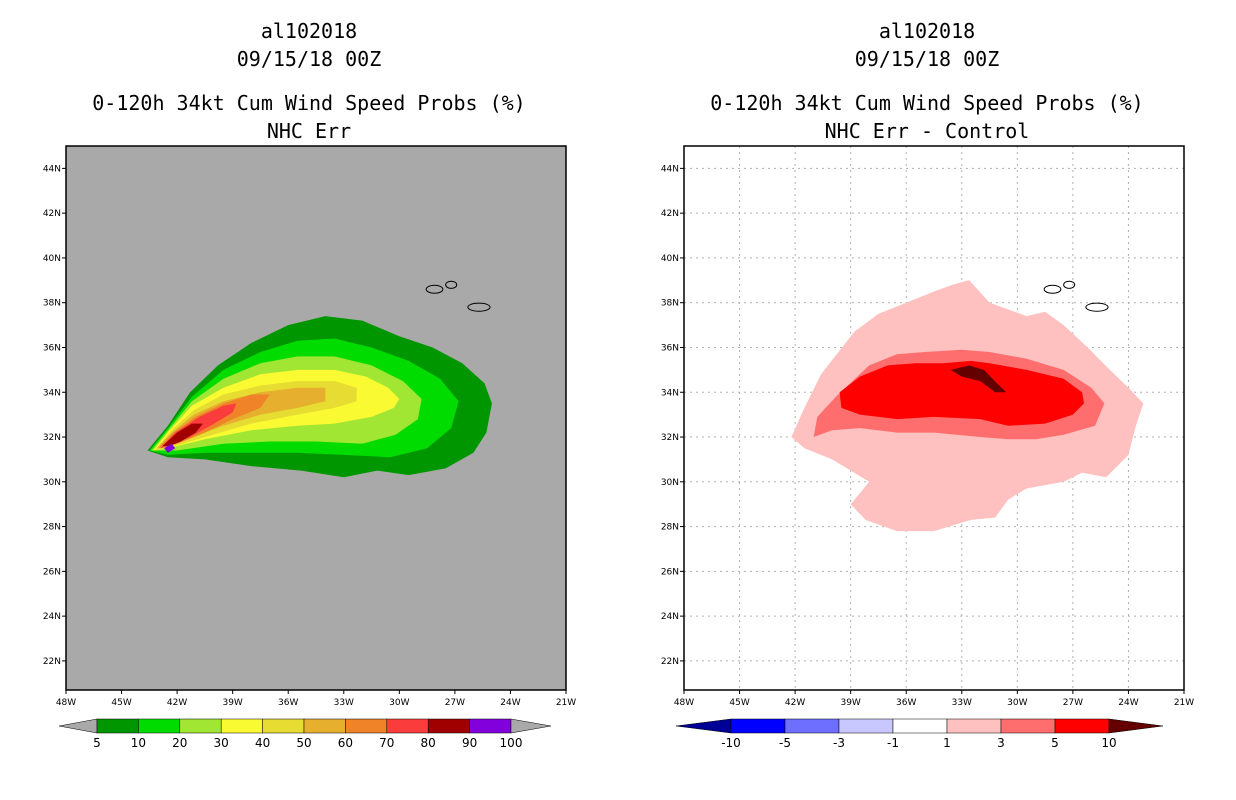  What do you see at coordinates (906, 703) in the screenshot?
I see `x-tick-label: 36W` at bounding box center [906, 703].